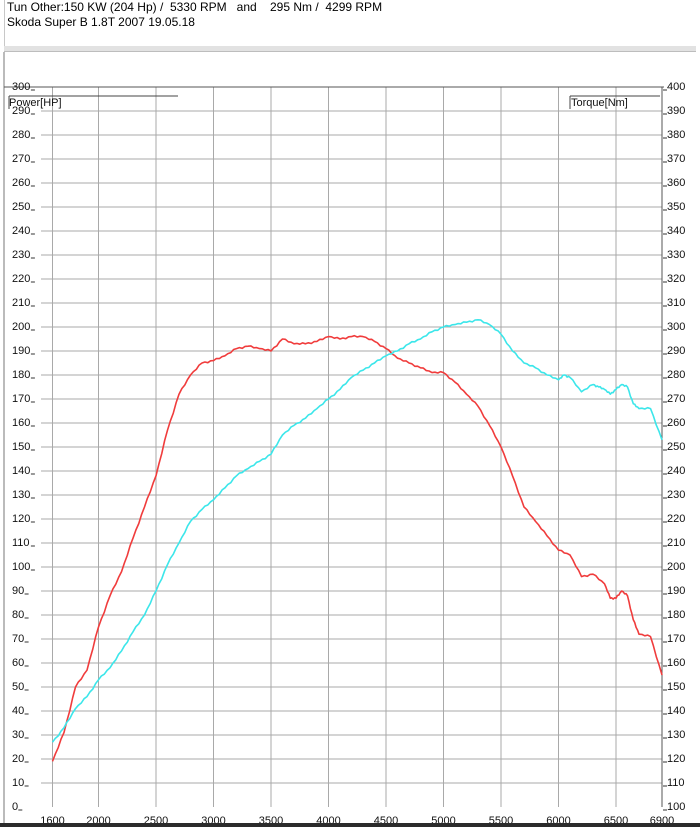 The height and width of the screenshot is (832, 700). I want to click on y-right-tick-label: 230, so click(676, 495).